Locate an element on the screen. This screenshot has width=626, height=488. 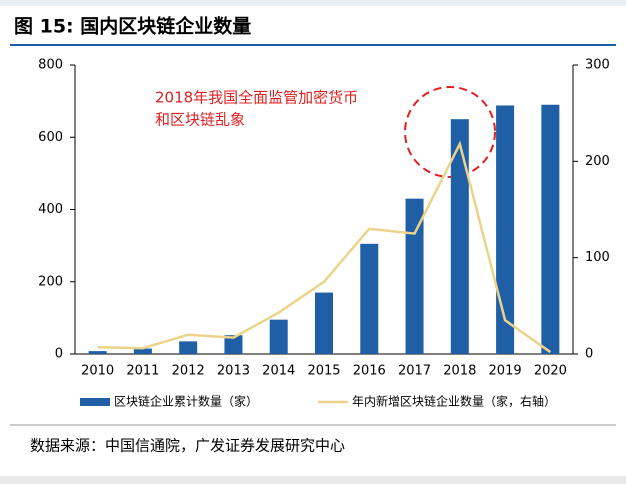
x-tick-label: 2020 is located at coordinates (550, 371).